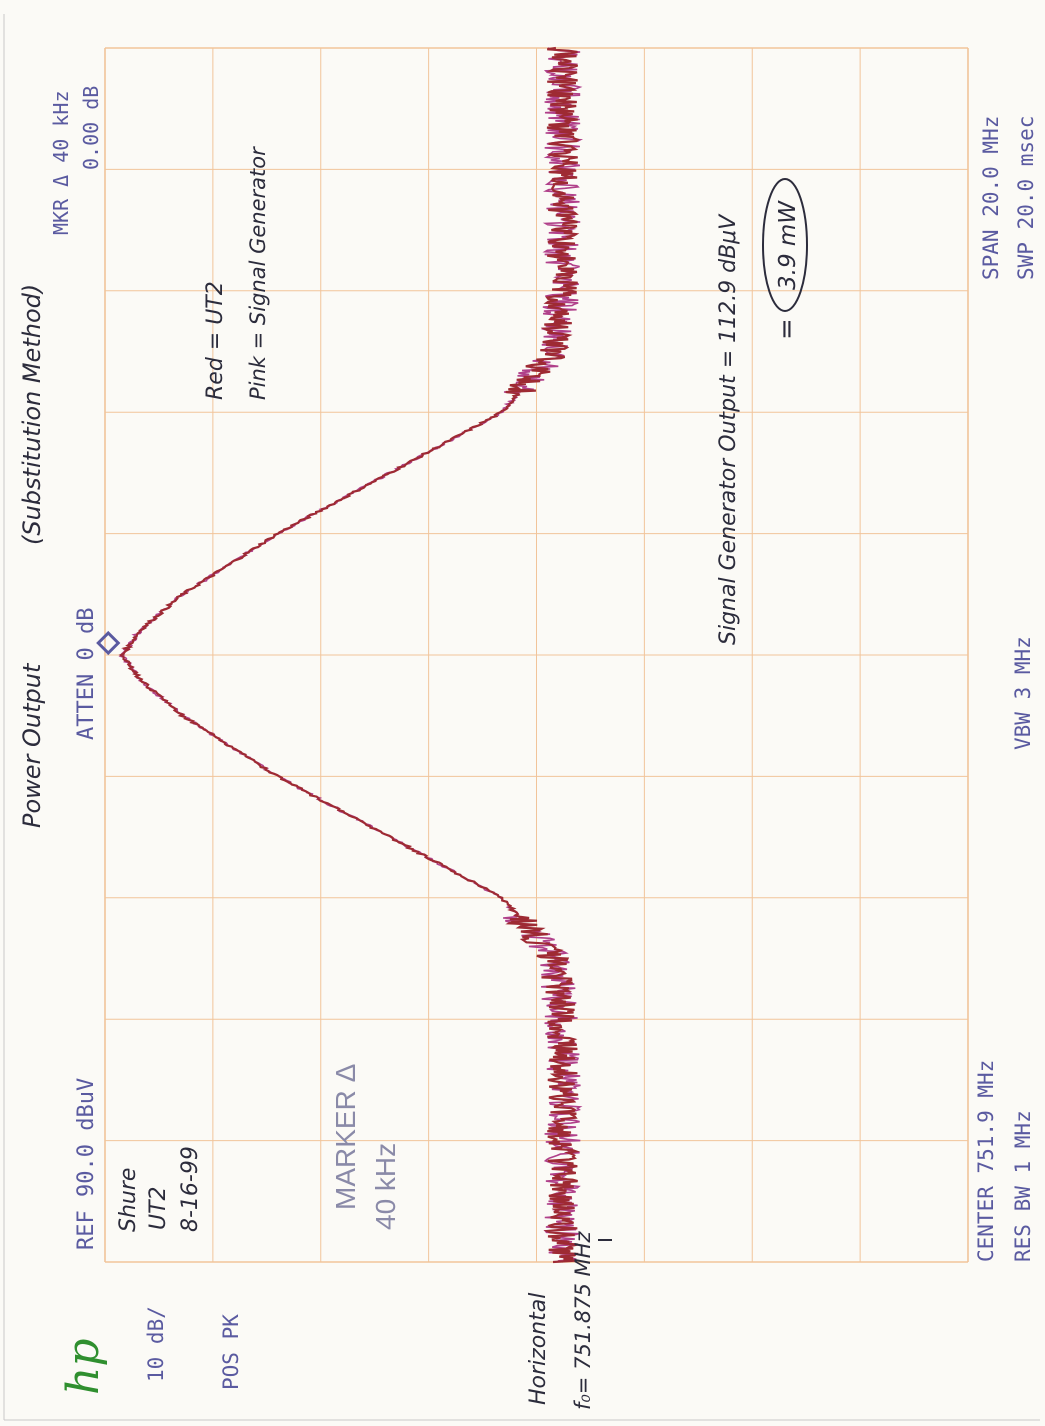 The height and width of the screenshot is (1426, 1045). What do you see at coordinates (788, 245) in the screenshot?
I see `signal-generator-power: 3.9 mW` at bounding box center [788, 245].